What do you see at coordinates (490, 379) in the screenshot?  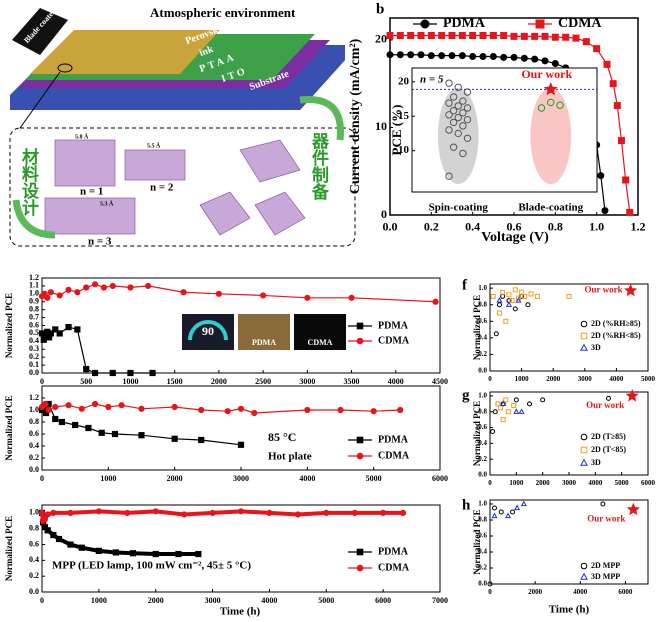 I see `x-tick-label: 0` at bounding box center [490, 379].